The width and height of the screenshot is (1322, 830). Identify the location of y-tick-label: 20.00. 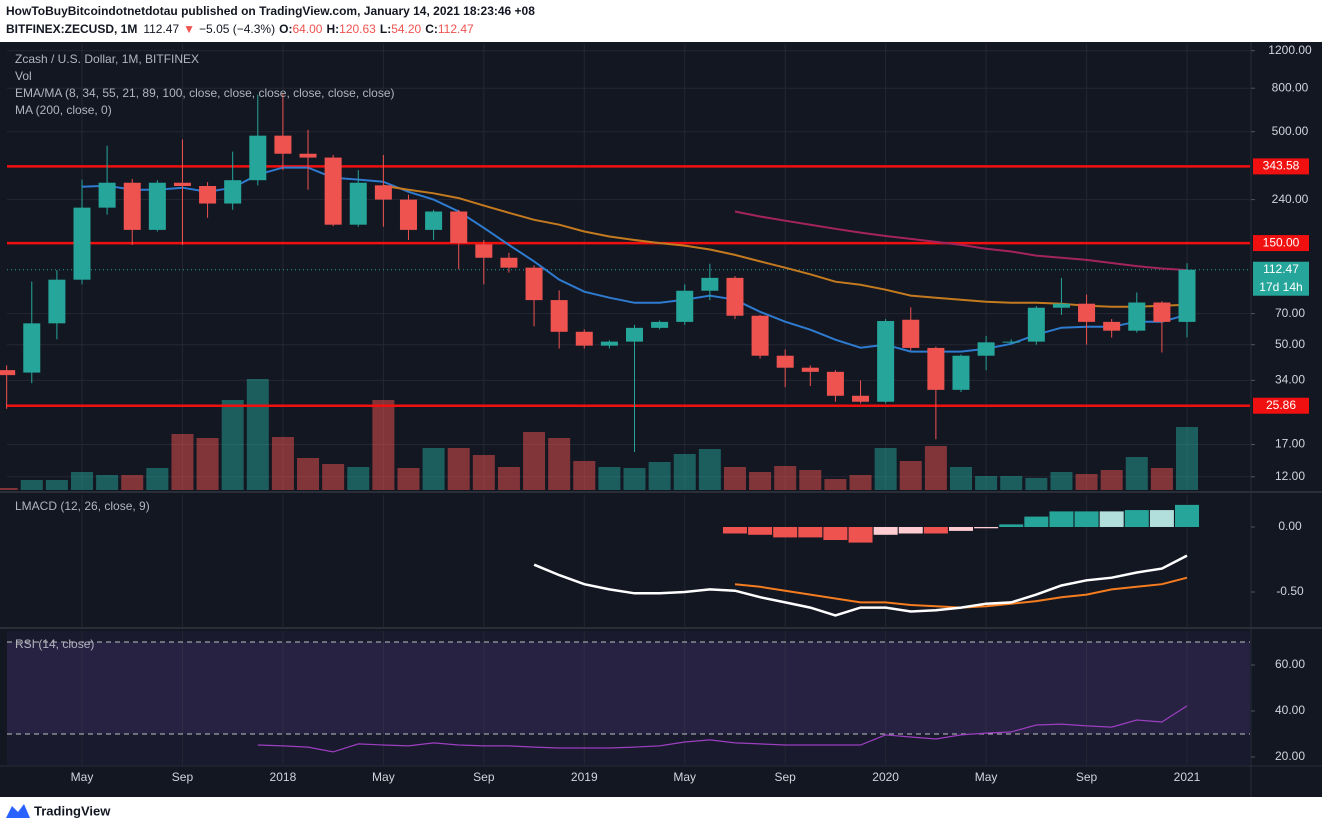
(1290, 756).